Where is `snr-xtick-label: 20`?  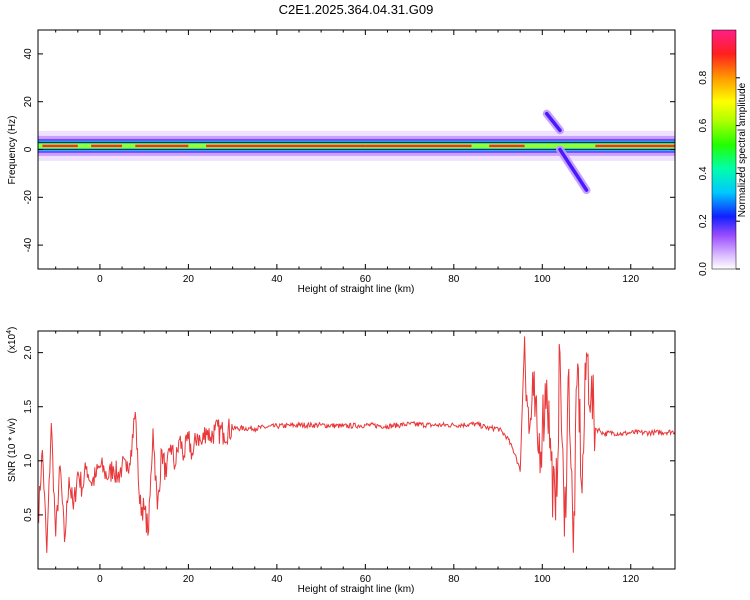
snr-xtick-label: 20 is located at coordinates (189, 579).